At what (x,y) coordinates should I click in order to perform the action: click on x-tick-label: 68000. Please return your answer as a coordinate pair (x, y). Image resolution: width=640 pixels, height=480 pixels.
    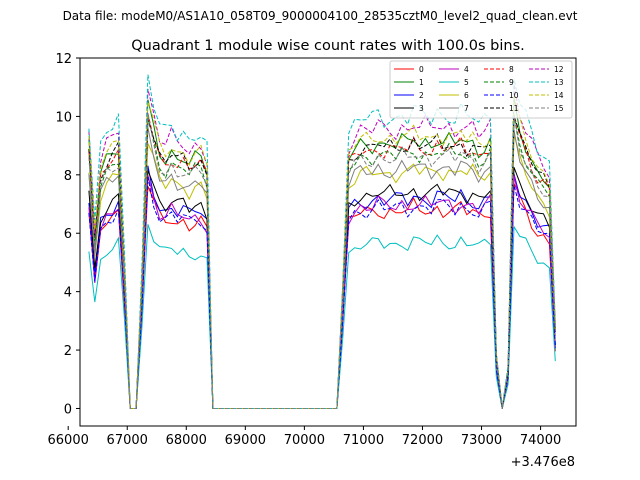
    Looking at the image, I should click on (186, 440).